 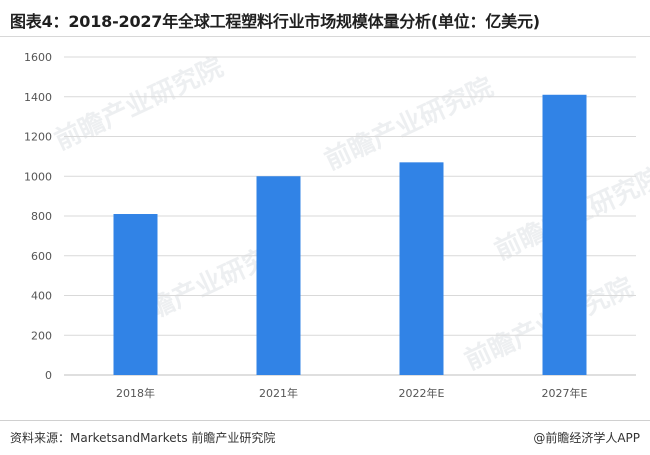 What do you see at coordinates (422, 393) in the screenshot?
I see `x-tick-label: 2022年E` at bounding box center [422, 393].